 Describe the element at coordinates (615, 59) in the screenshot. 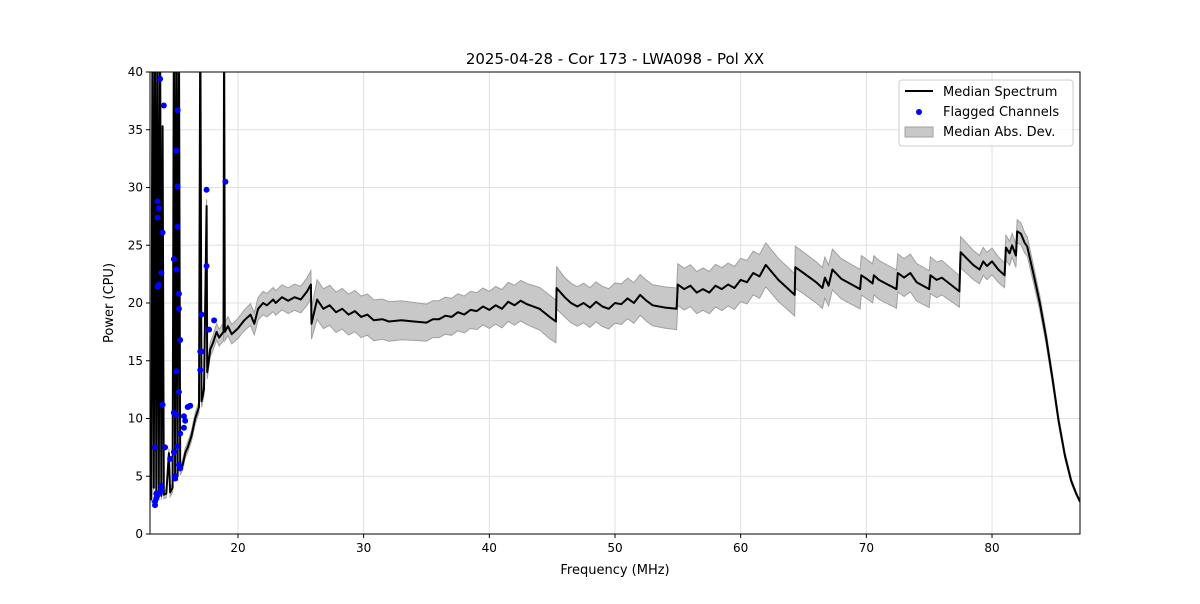

I see `chart-title: 2025-04-28 - Cor 173 - LWA098 - Pol XX` at that location.